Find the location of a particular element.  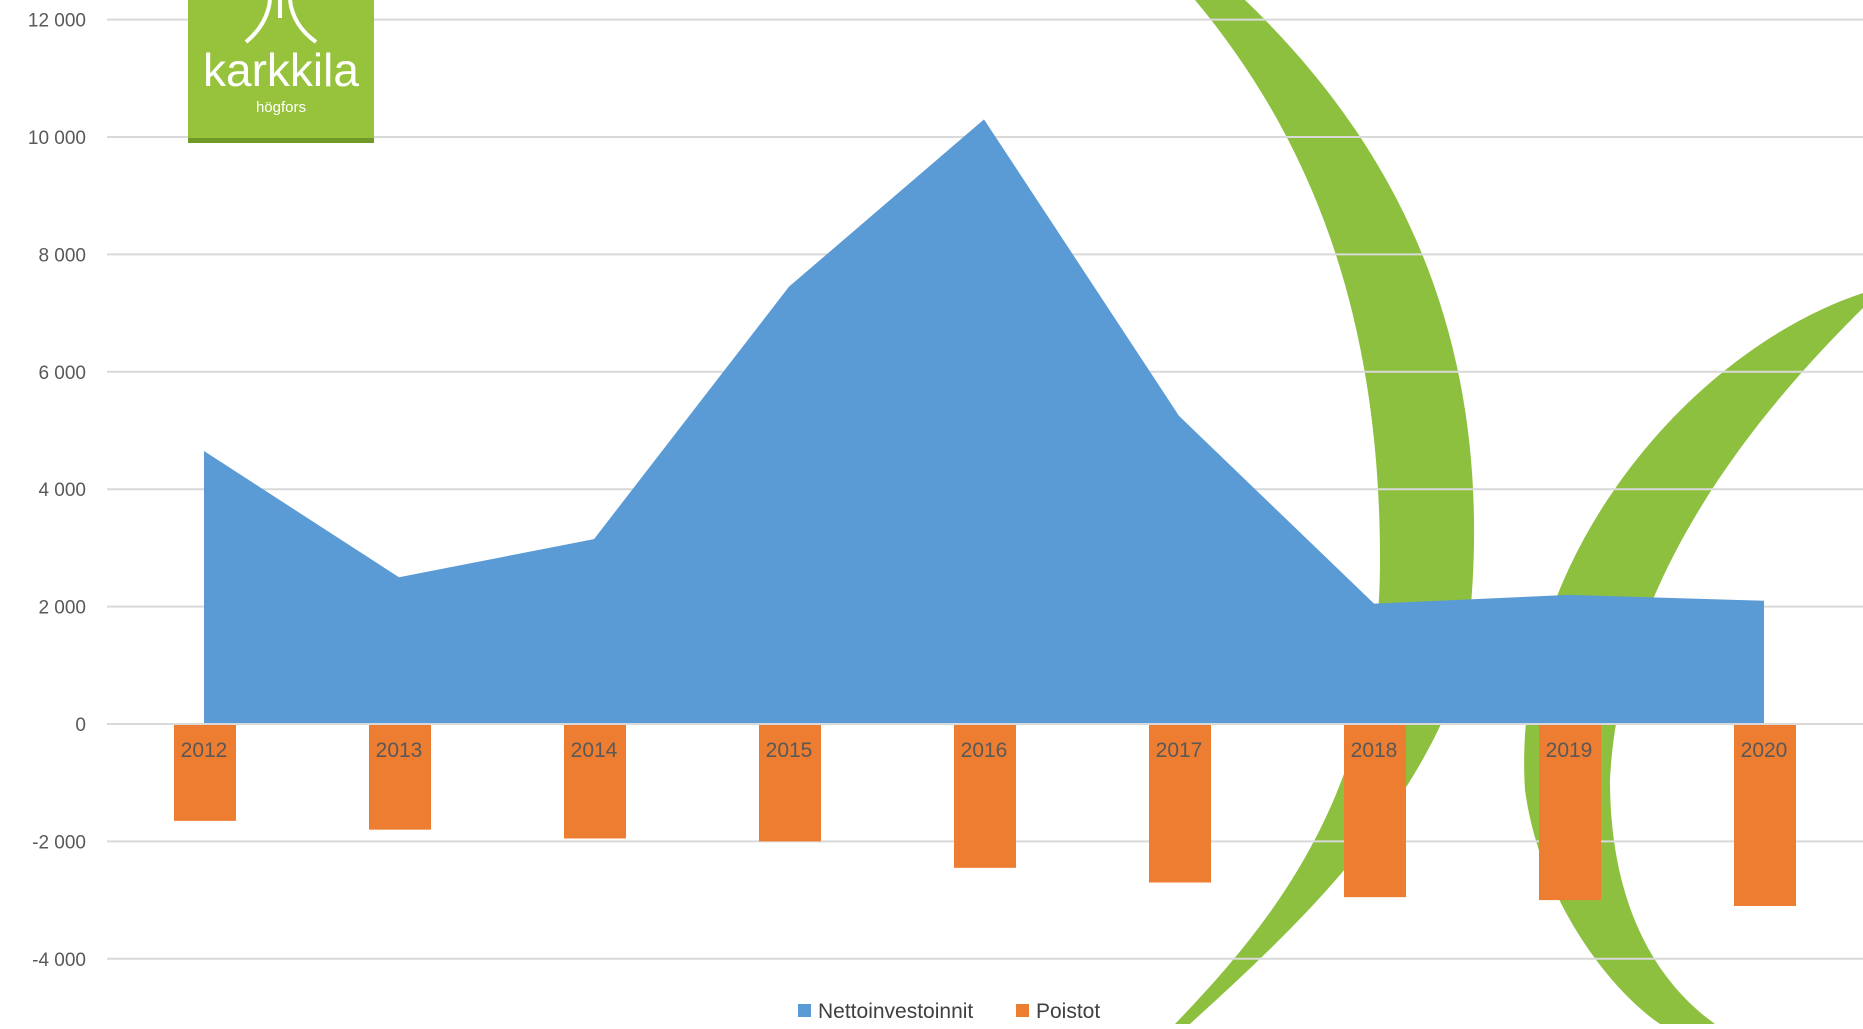

y-tick-label: 10 000 is located at coordinates (57, 138).